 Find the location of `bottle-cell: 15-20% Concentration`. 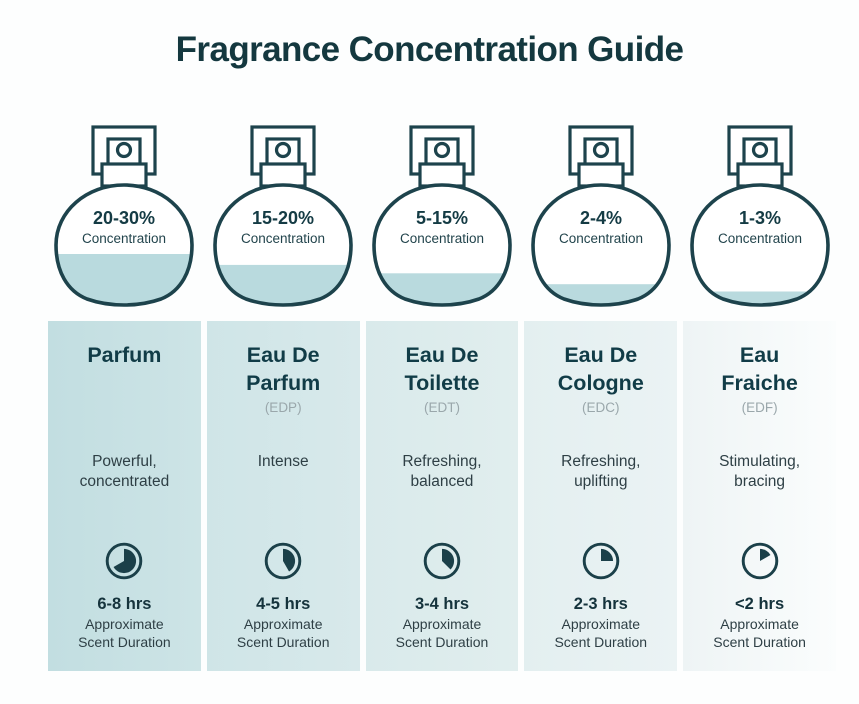

bottle-cell: 15-20% Concentration is located at coordinates (283, 217).